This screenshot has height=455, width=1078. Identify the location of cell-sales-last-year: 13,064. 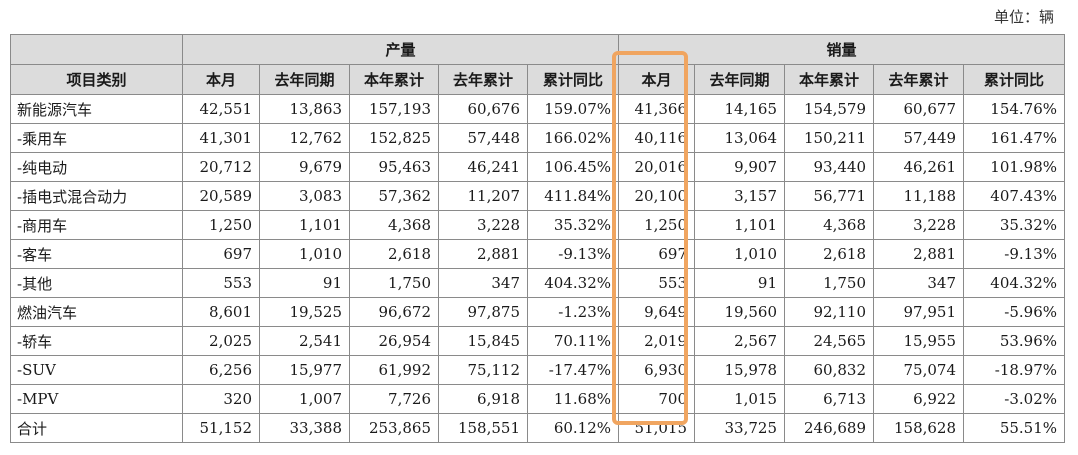
(740, 138).